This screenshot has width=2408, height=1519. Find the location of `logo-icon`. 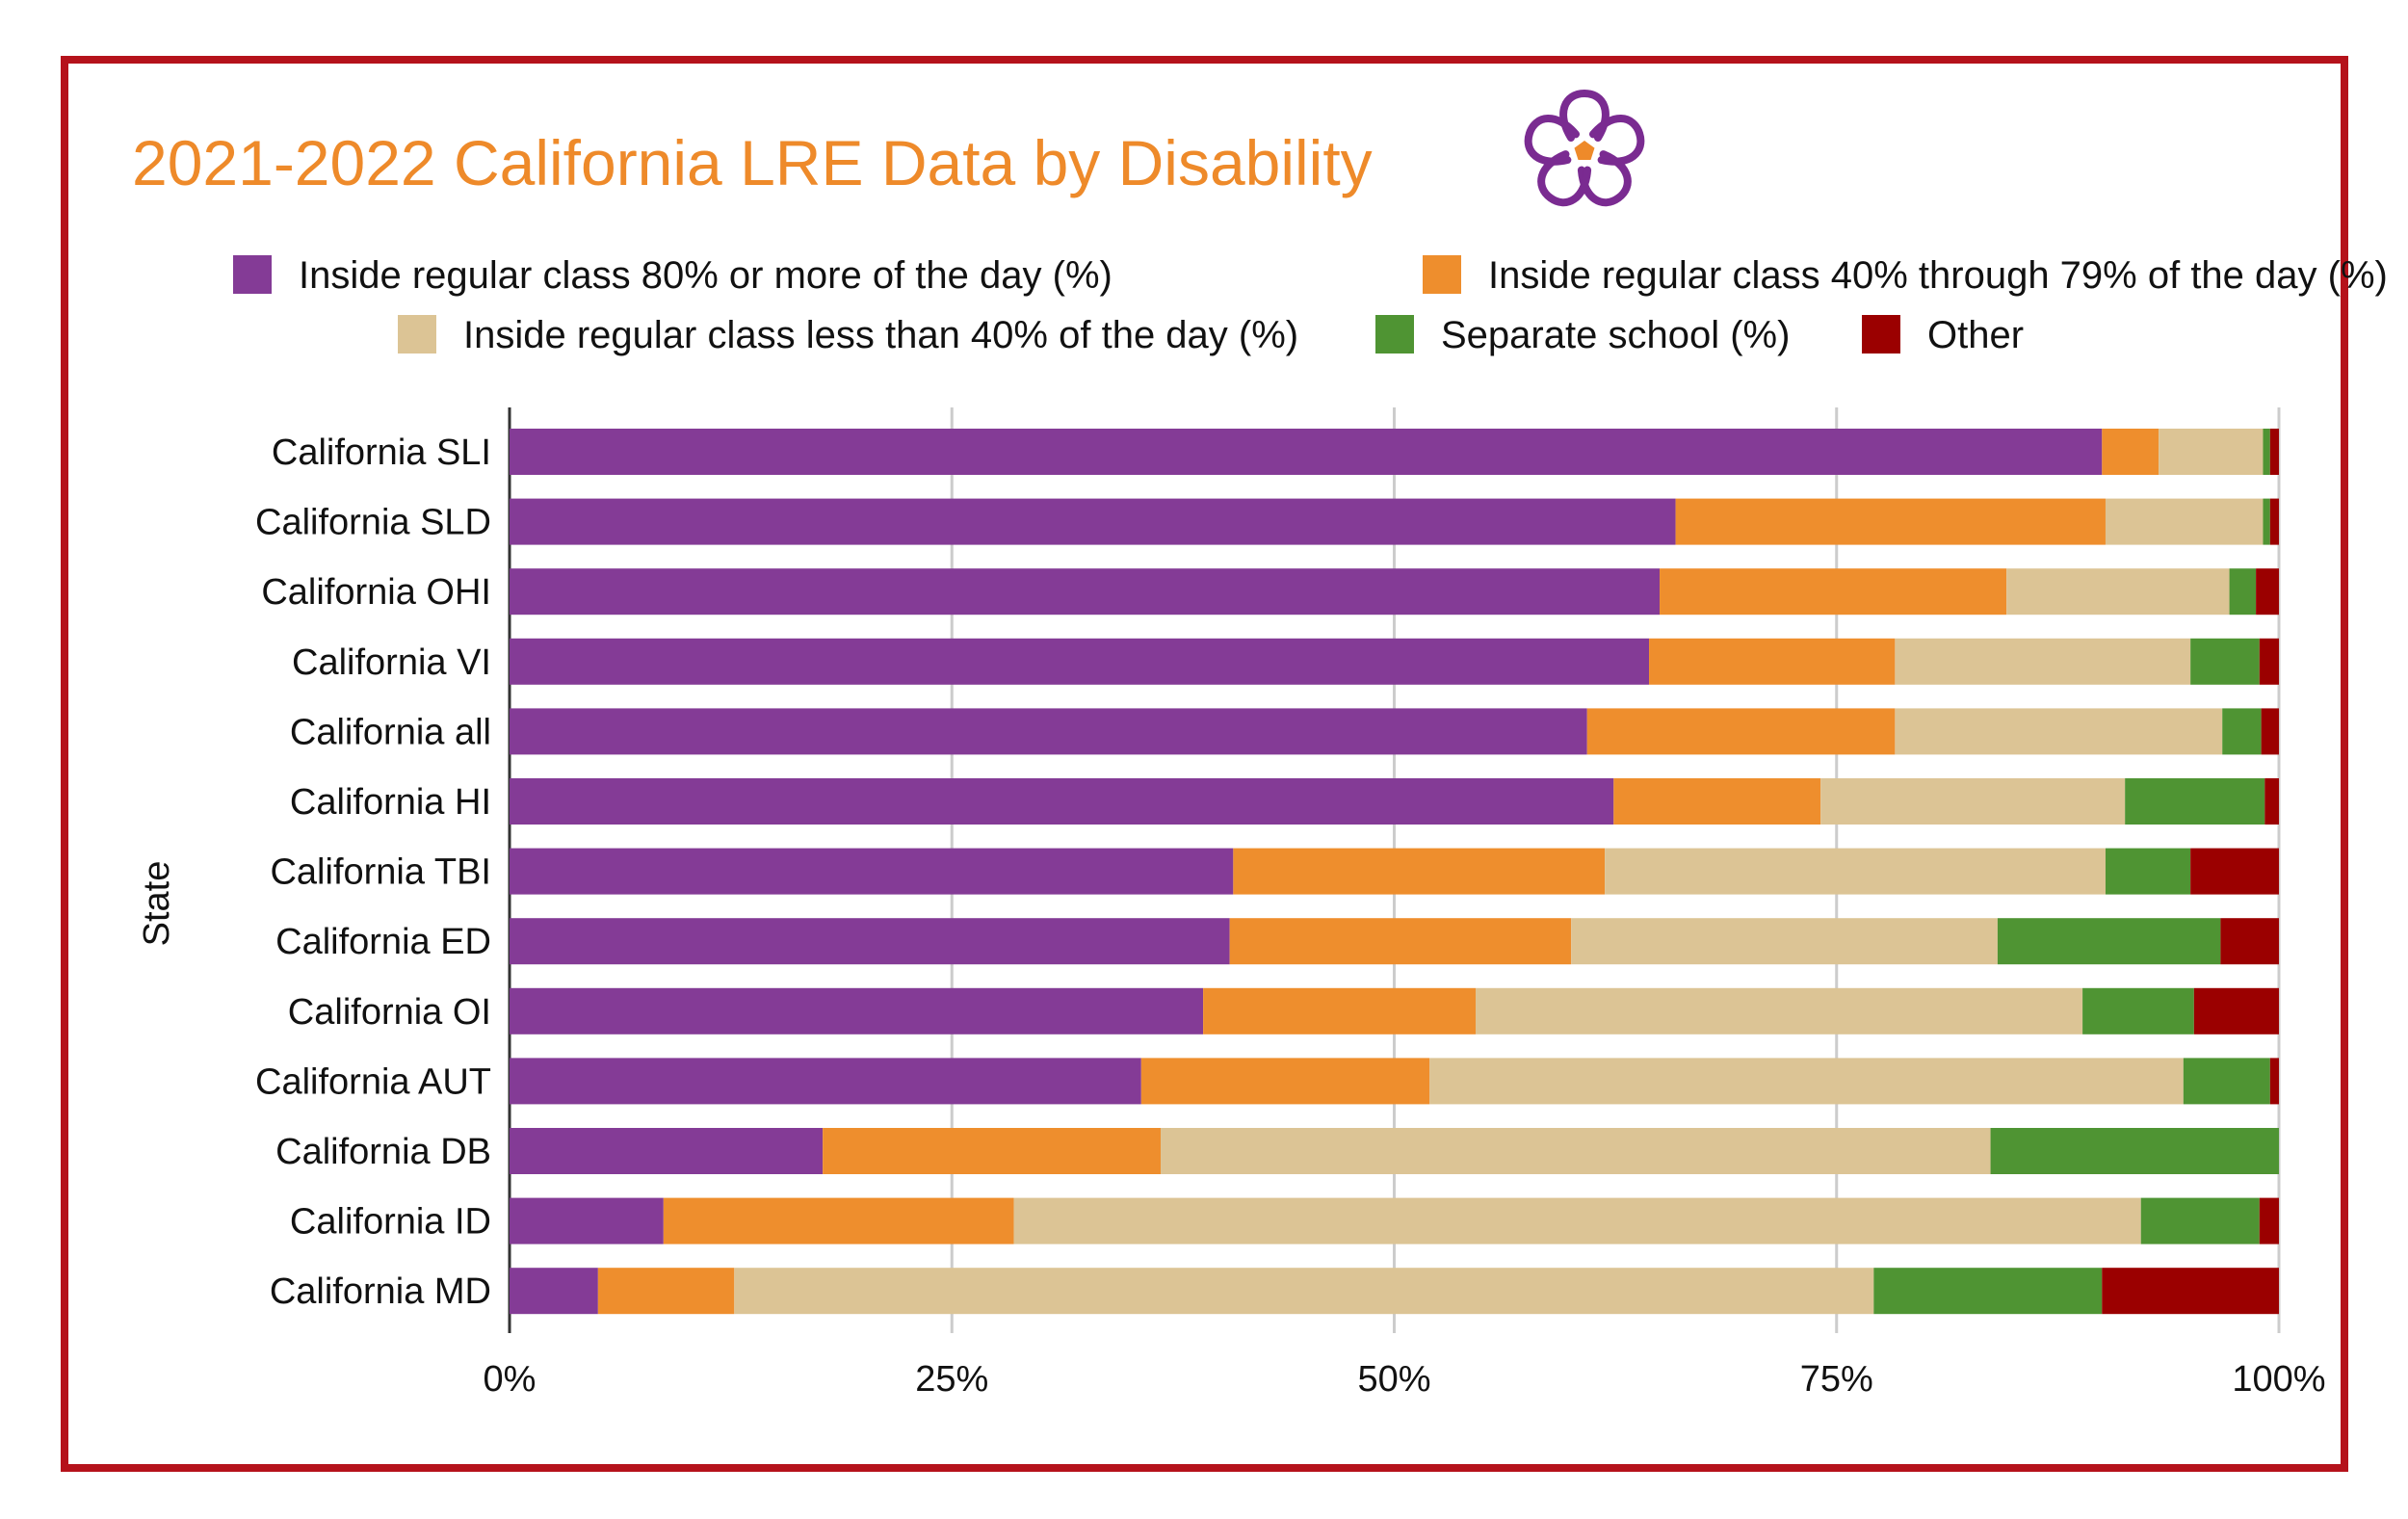

logo-icon is located at coordinates (1584, 148).